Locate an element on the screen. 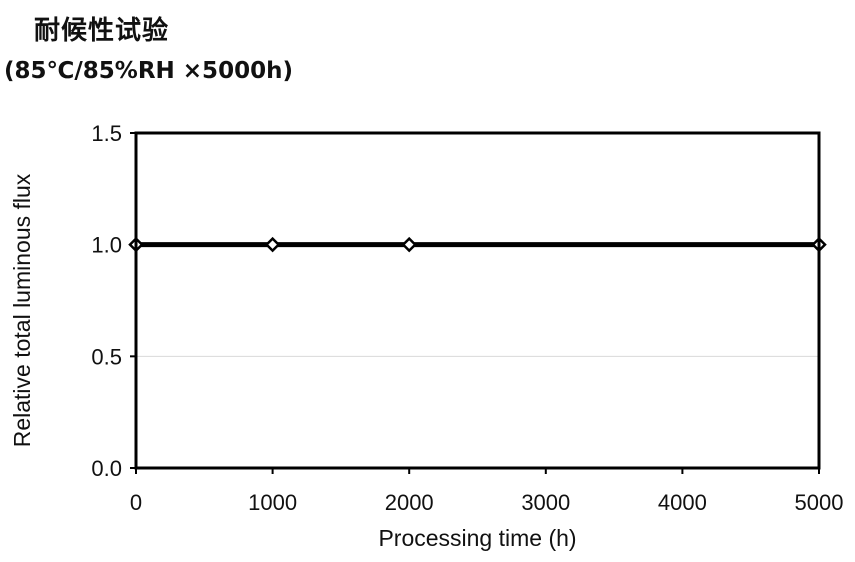  y-tick-label-1: 0.5 is located at coordinates (106, 356).